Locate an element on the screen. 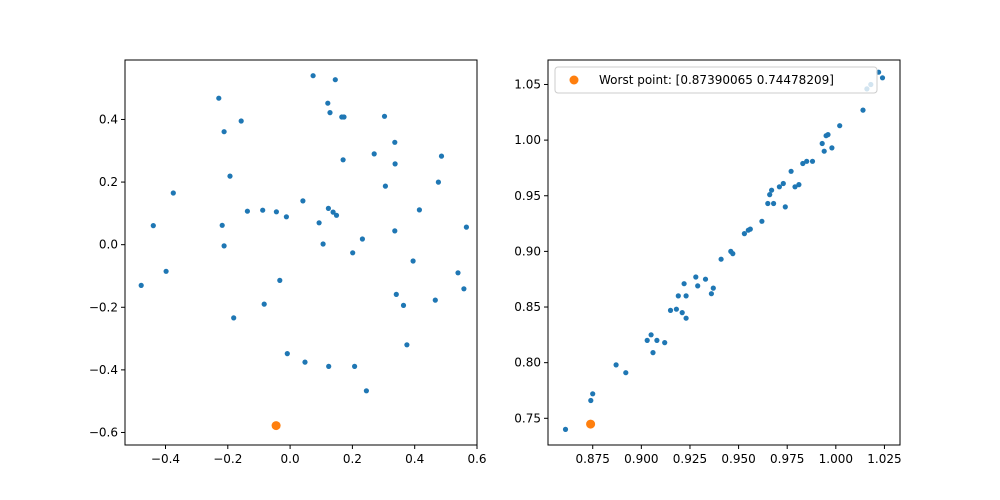 This screenshot has width=1000, height=500. left-x-axis-ticks: −0.4 −0.2 0.0 0.2 0.4 0.6 is located at coordinates (319, 455).